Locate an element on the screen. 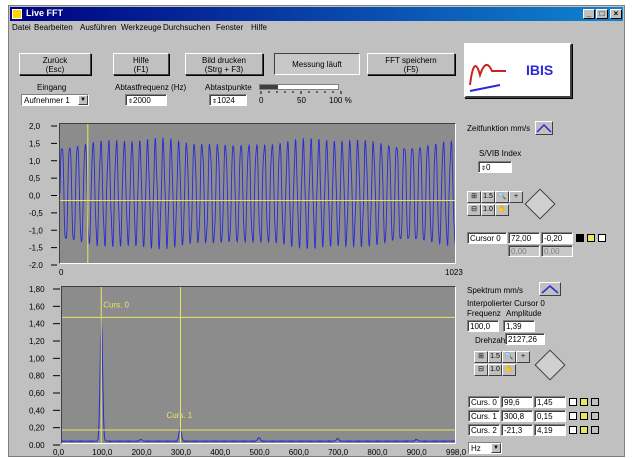 Image resolution: width=633 pixels, height=458 pixels. freq-label: Abtastfrequenz (Hz) is located at coordinates (151, 87).